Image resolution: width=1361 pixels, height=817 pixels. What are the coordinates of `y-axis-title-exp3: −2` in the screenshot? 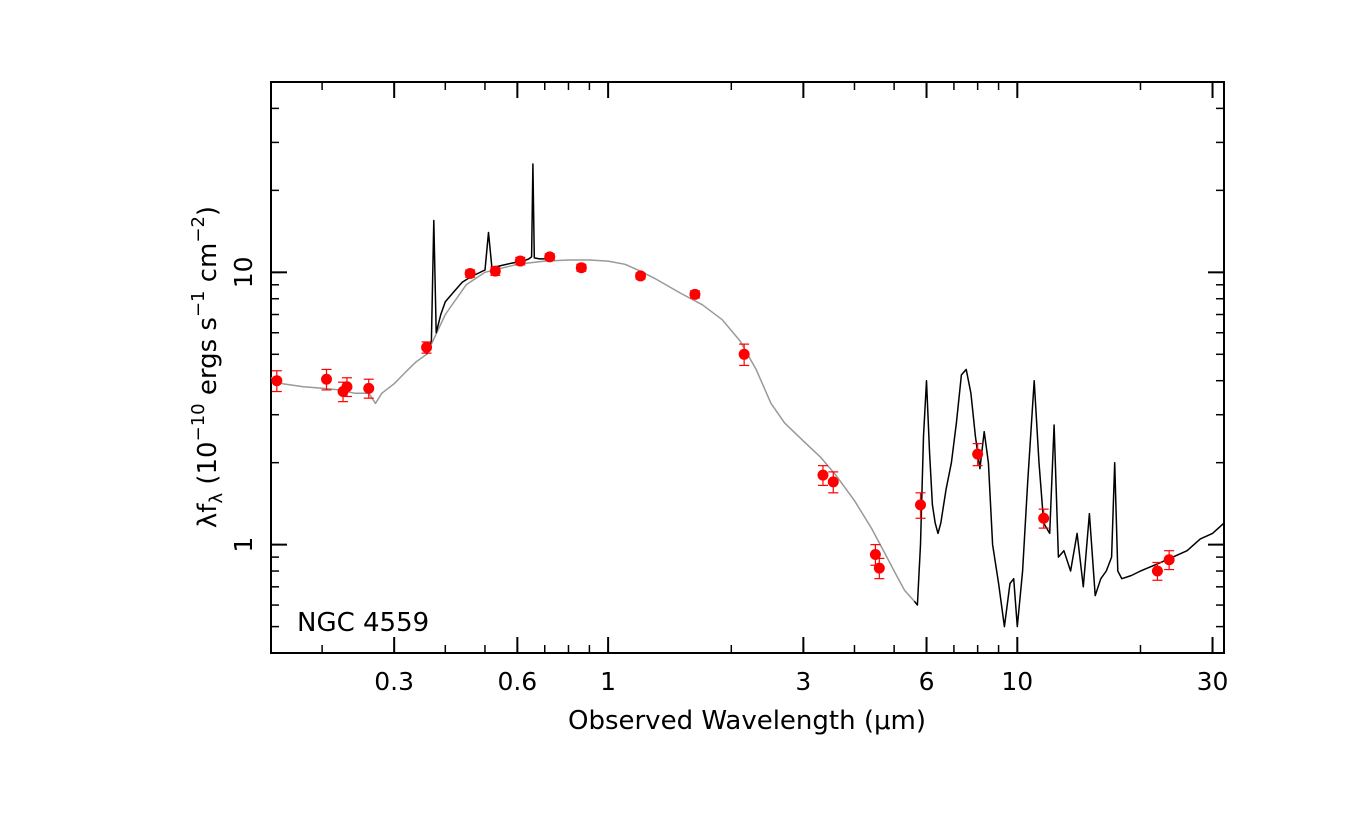 It's located at (198, 229).